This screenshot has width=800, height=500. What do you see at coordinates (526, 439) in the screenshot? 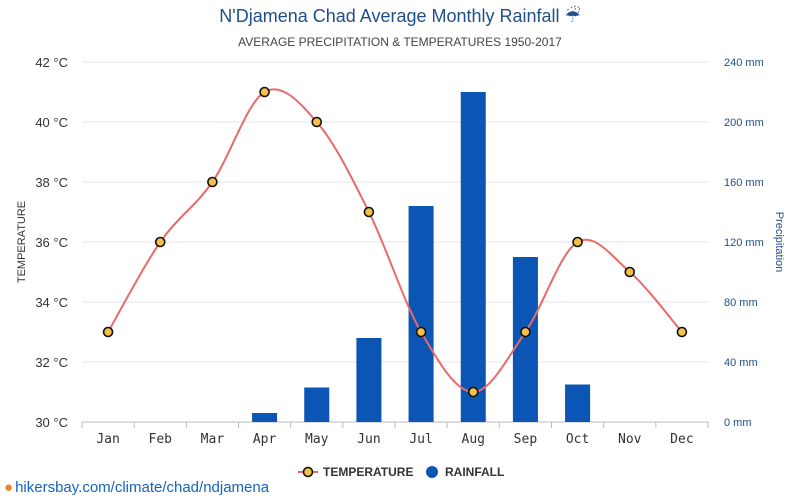
I see `x-tick-label: Sep` at bounding box center [526, 439].